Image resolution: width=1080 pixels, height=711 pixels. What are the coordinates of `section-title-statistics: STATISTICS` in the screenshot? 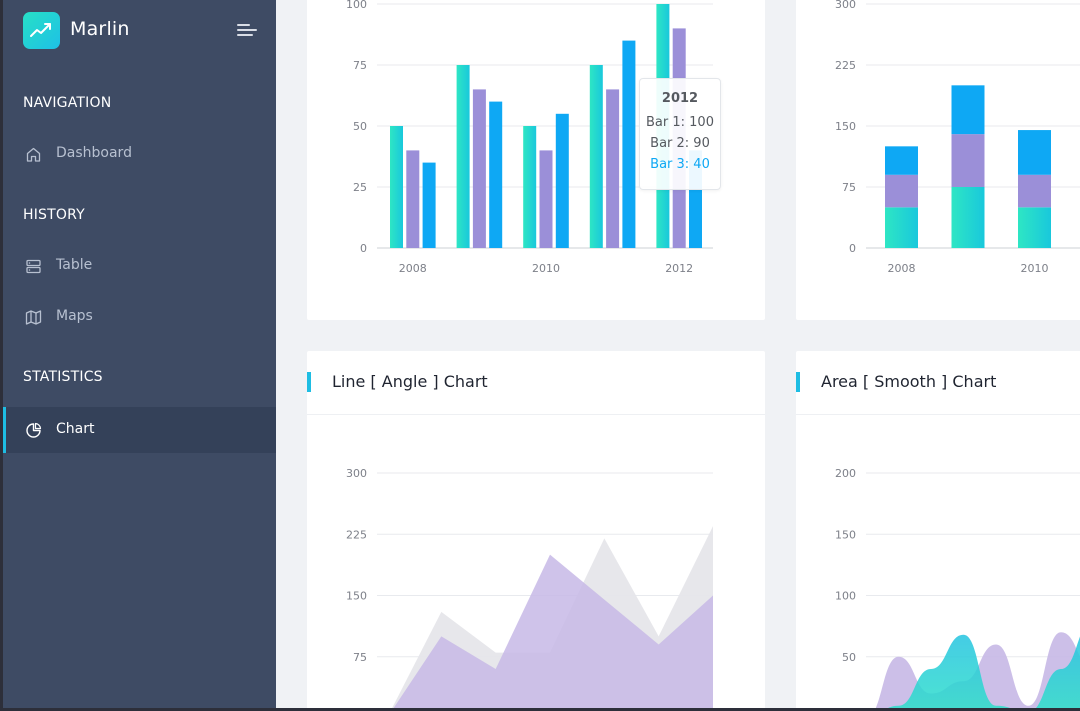 It's located at (63, 377).